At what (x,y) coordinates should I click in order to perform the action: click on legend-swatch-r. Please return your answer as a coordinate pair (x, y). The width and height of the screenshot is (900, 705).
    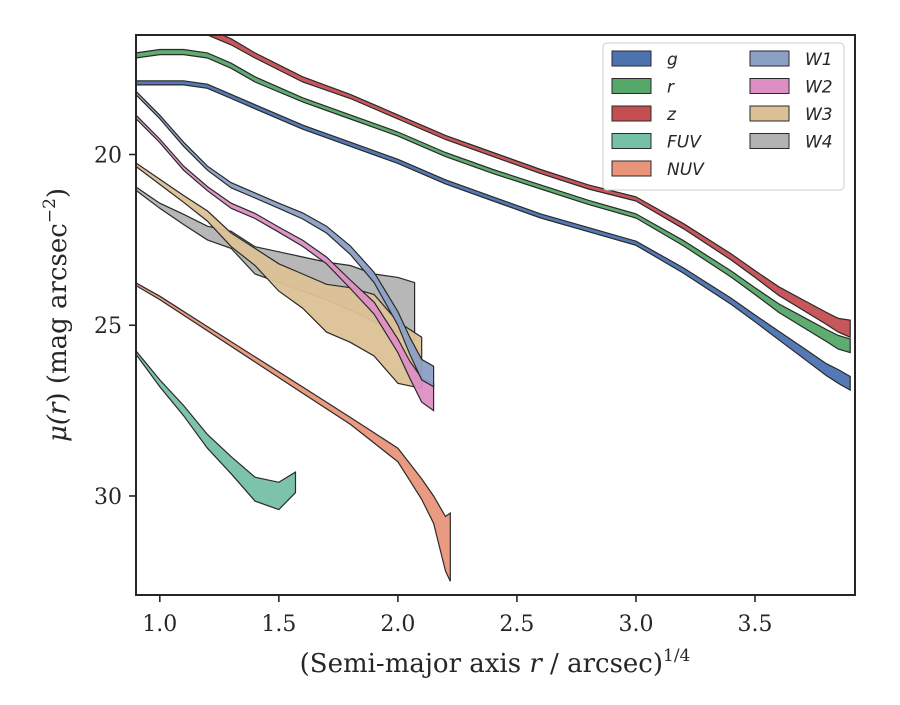
    Looking at the image, I should click on (631, 86).